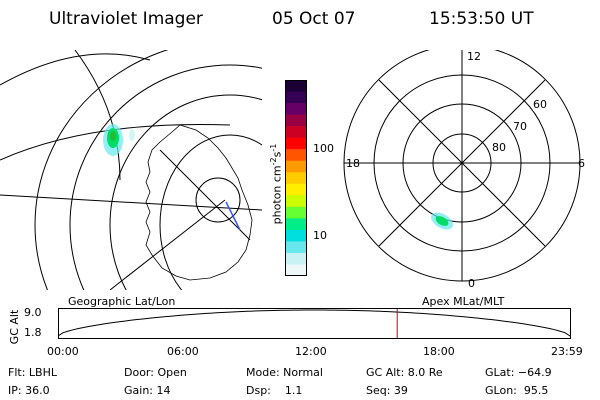  What do you see at coordinates (471, 283) in the screenshot?
I see `mlt-label-0: 0` at bounding box center [471, 283].